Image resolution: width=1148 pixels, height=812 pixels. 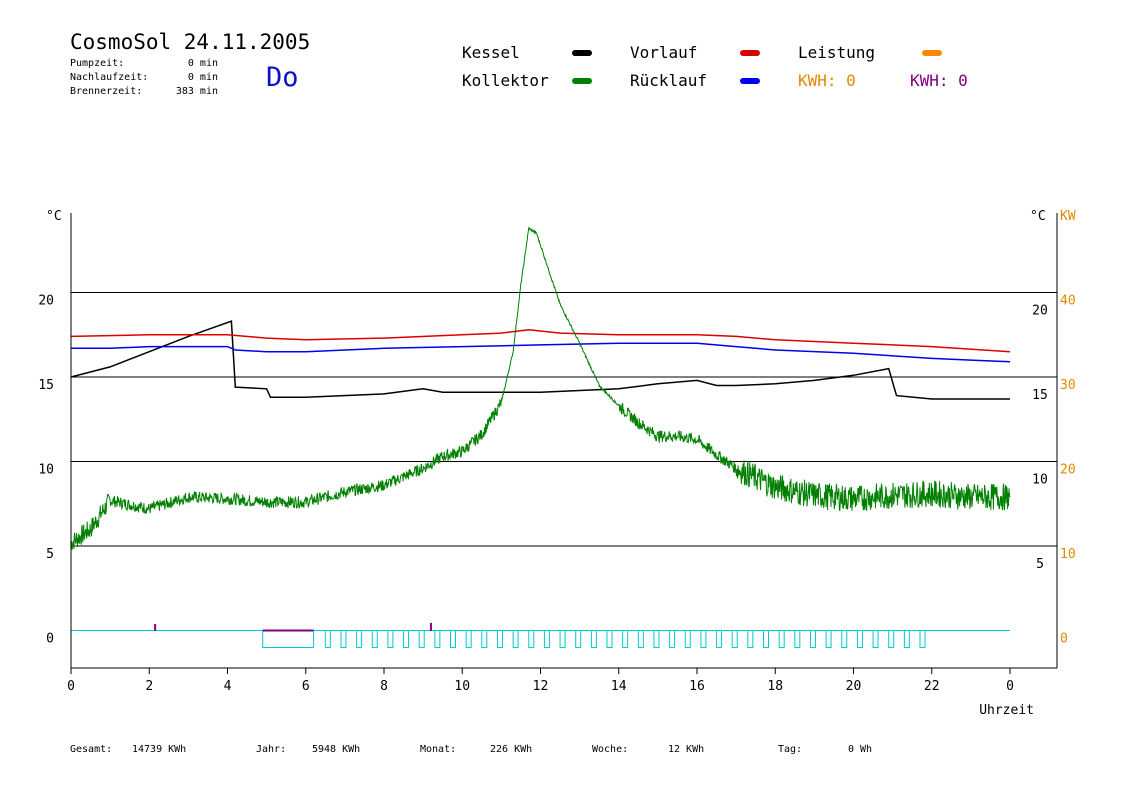 What do you see at coordinates (541, 686) in the screenshot?
I see `x-tick-label: 12` at bounding box center [541, 686].